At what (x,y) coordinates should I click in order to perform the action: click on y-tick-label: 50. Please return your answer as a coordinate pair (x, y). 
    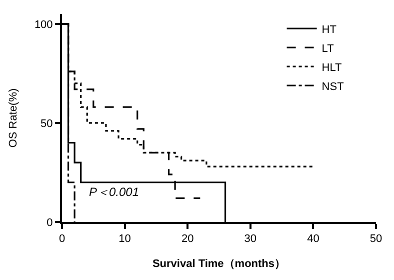
    Looking at the image, I should click on (46, 124).